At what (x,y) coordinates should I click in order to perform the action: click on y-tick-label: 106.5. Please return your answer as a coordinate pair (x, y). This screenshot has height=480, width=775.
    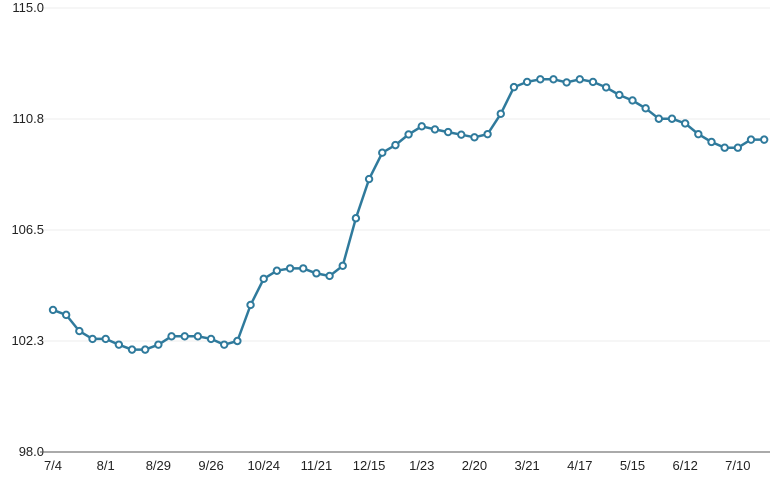
    Looking at the image, I should click on (27, 229).